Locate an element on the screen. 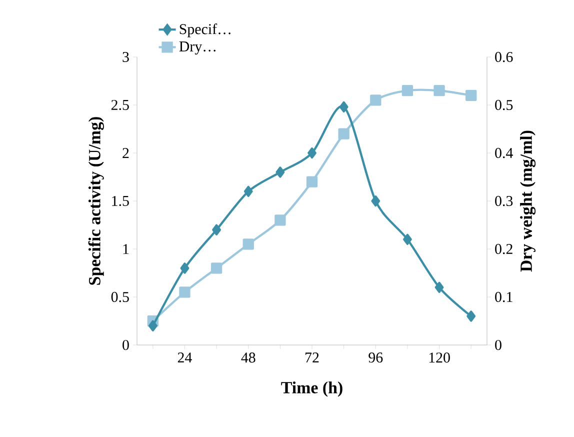 The image size is (574, 437). x-tick-label: 48 is located at coordinates (248, 357).